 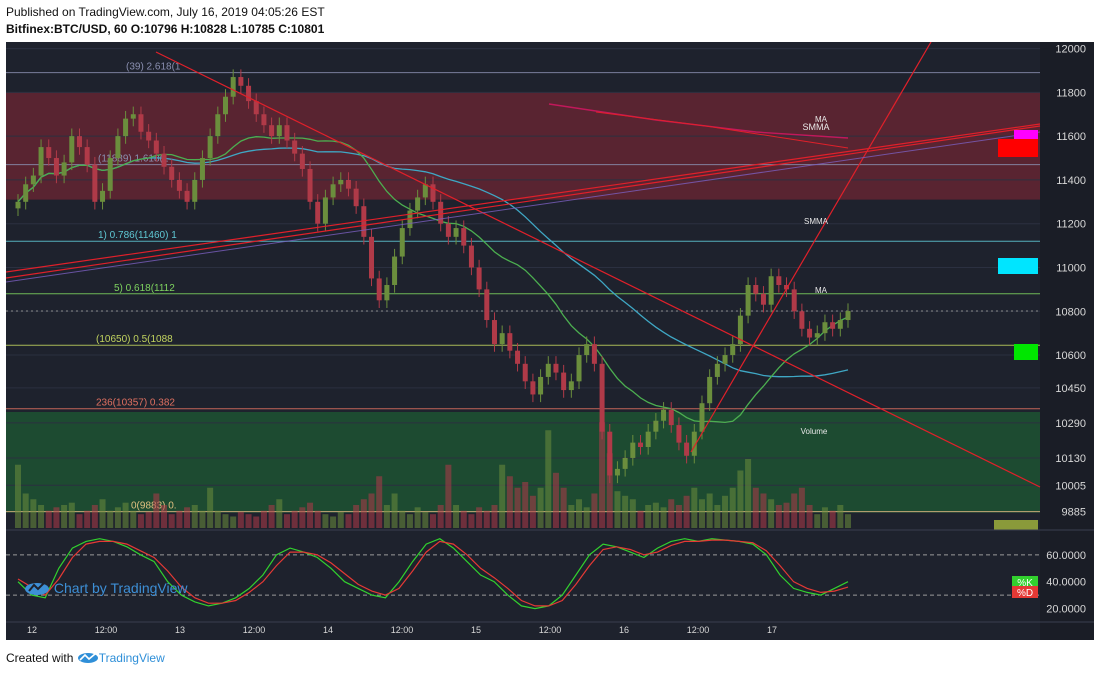 I want to click on stoch-legend-label: %D, so click(x=1025, y=593).